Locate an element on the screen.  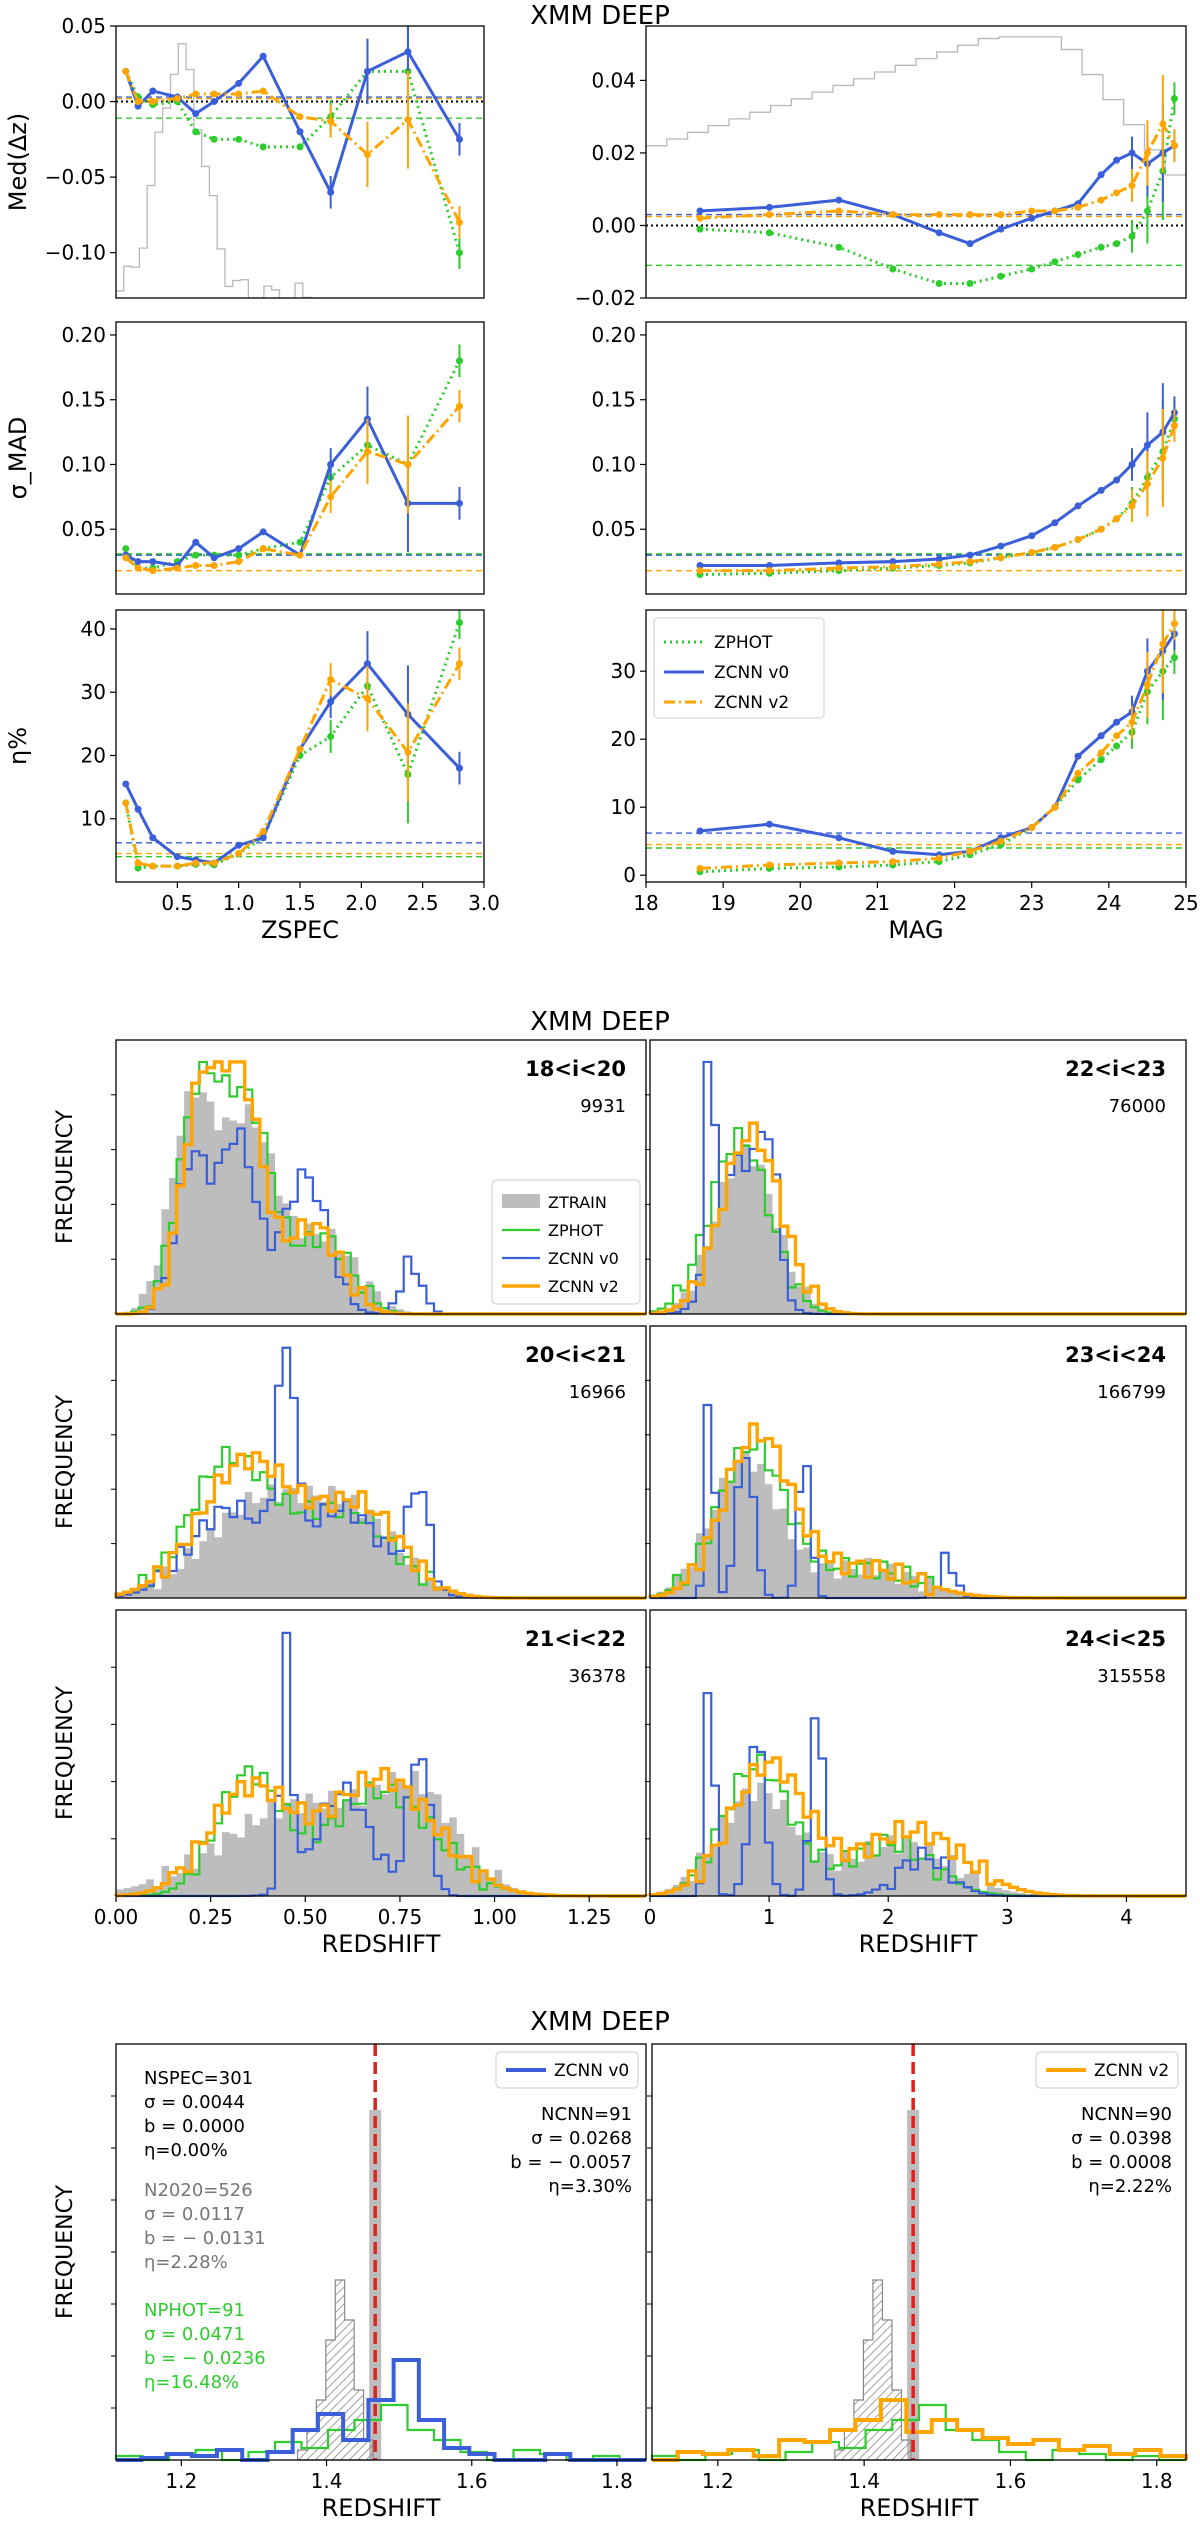
stats-stats_cnn: b = − 0.0057 is located at coordinates (571, 2162).